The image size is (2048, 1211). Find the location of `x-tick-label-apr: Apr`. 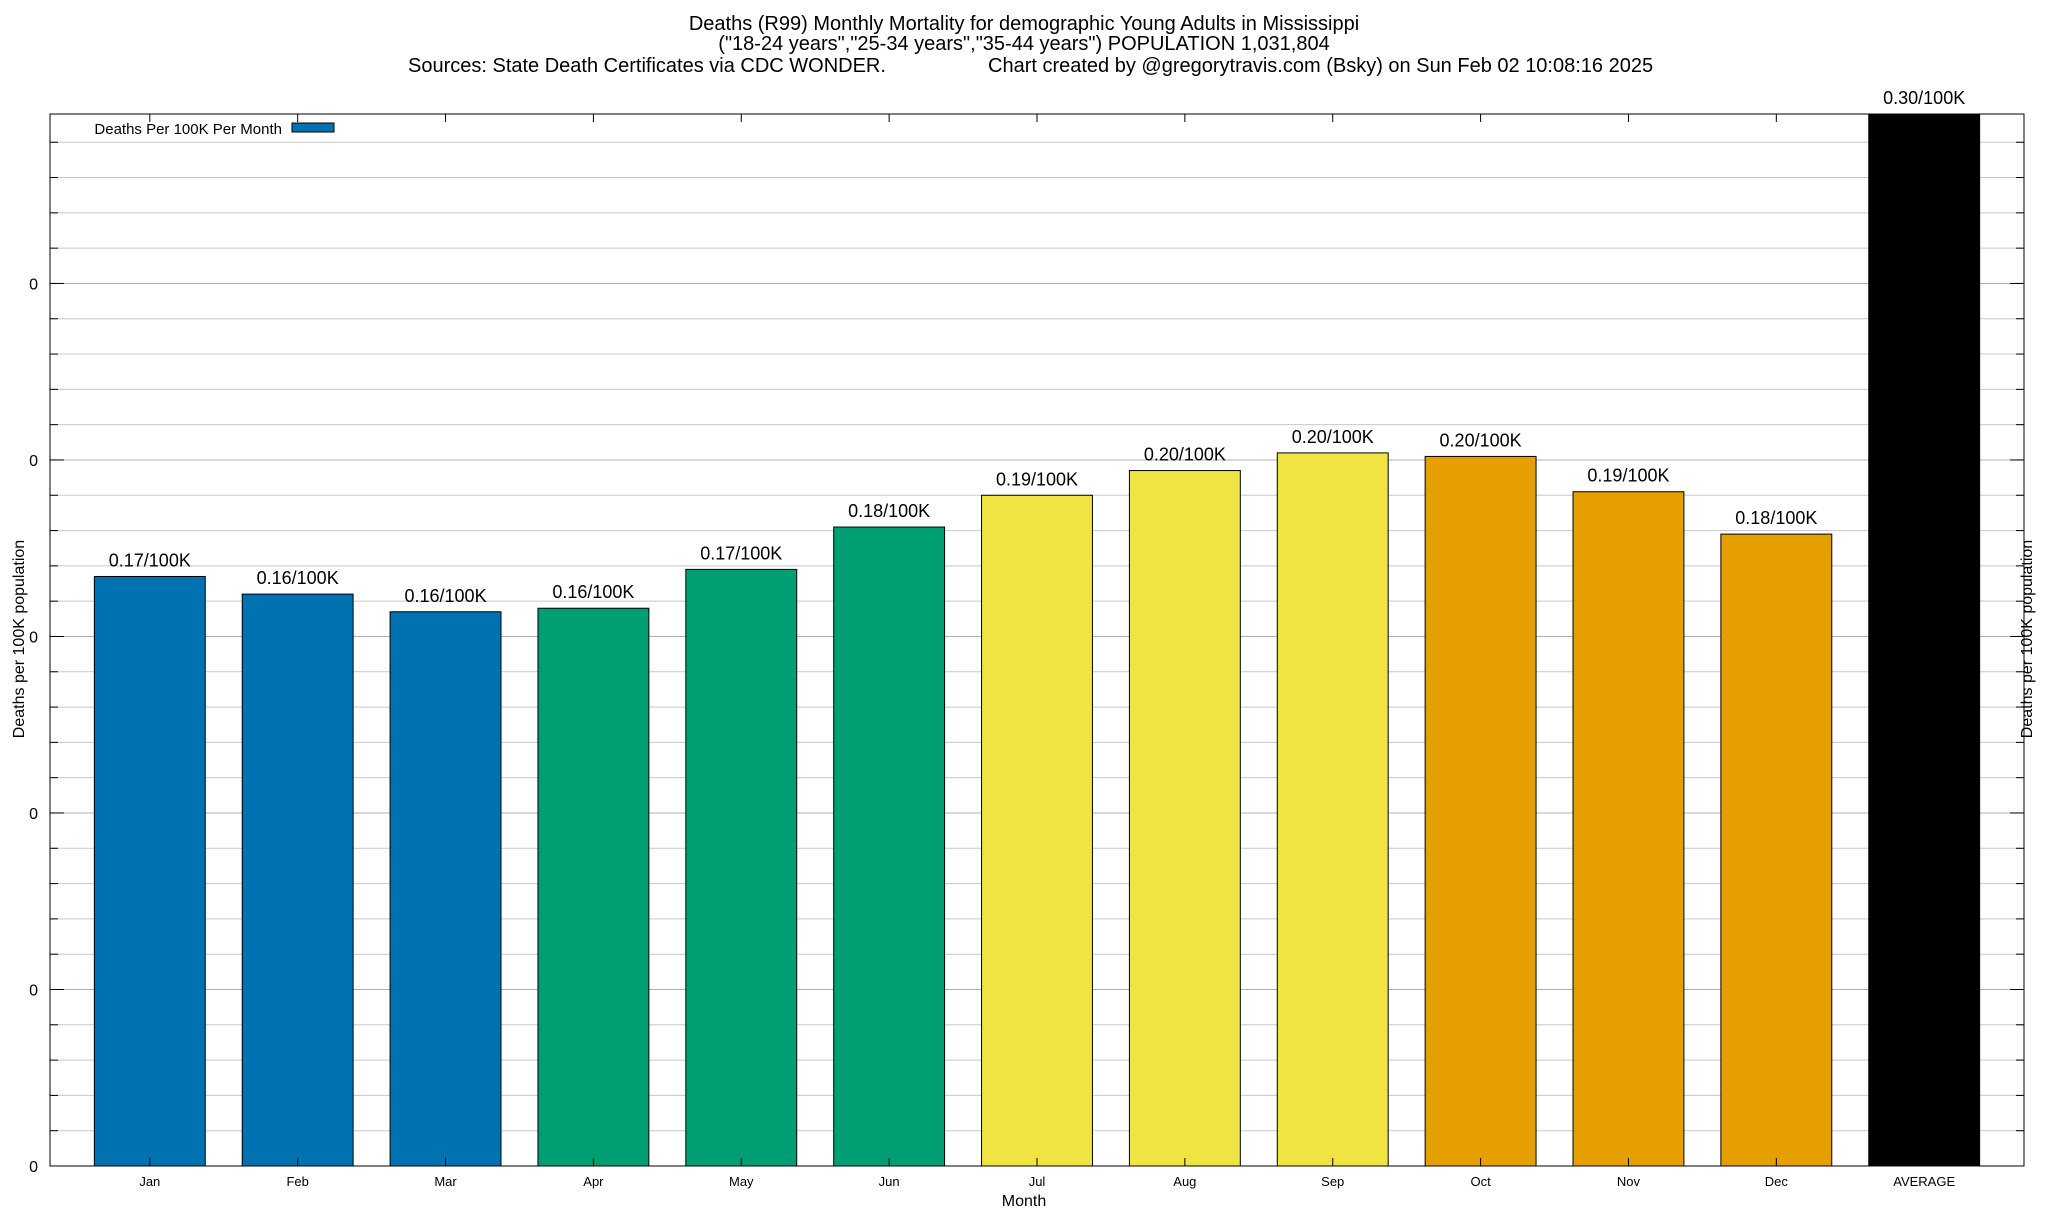

x-tick-label-apr: Apr is located at coordinates (593, 1181).